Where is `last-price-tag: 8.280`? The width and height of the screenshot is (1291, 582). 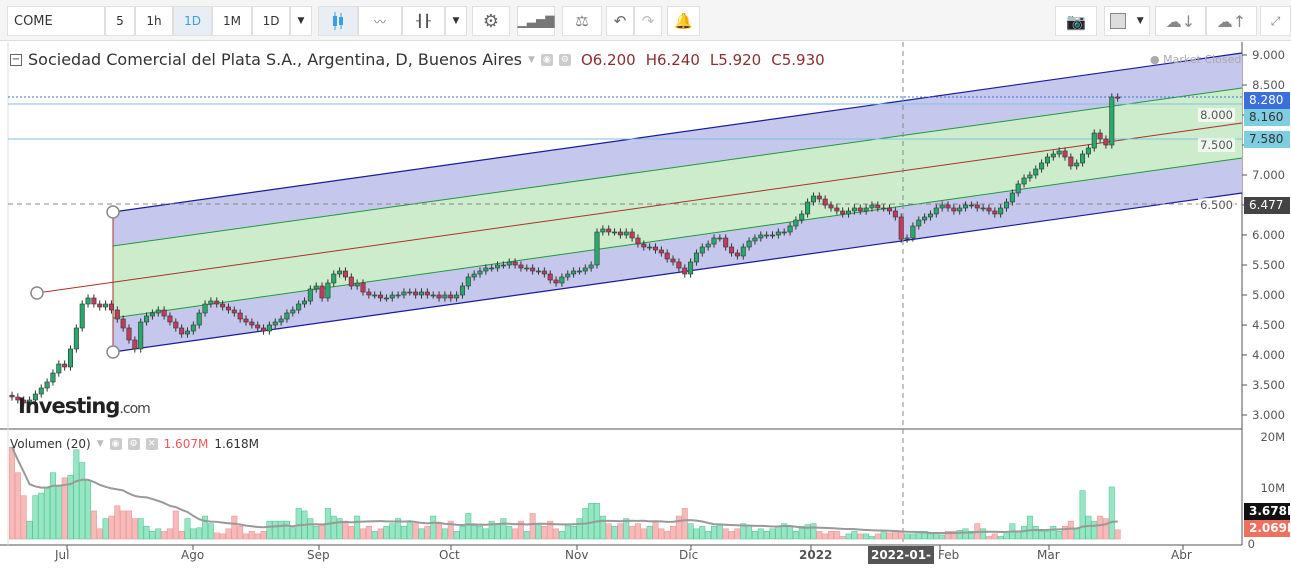 last-price-tag: 8.280 is located at coordinates (1267, 100).